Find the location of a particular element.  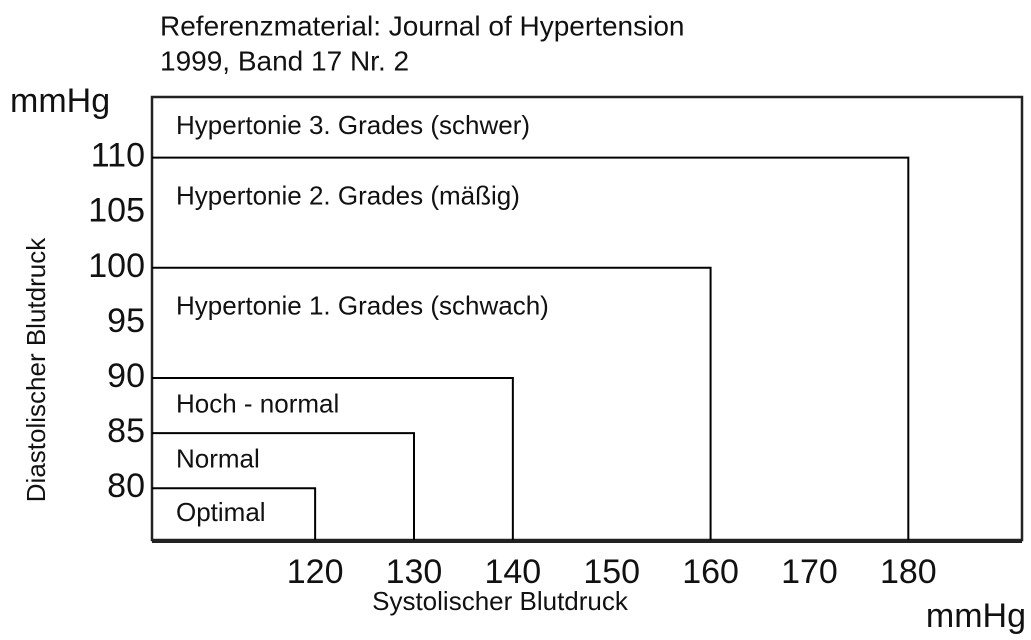

x-tick-label: 120 is located at coordinates (315, 572).